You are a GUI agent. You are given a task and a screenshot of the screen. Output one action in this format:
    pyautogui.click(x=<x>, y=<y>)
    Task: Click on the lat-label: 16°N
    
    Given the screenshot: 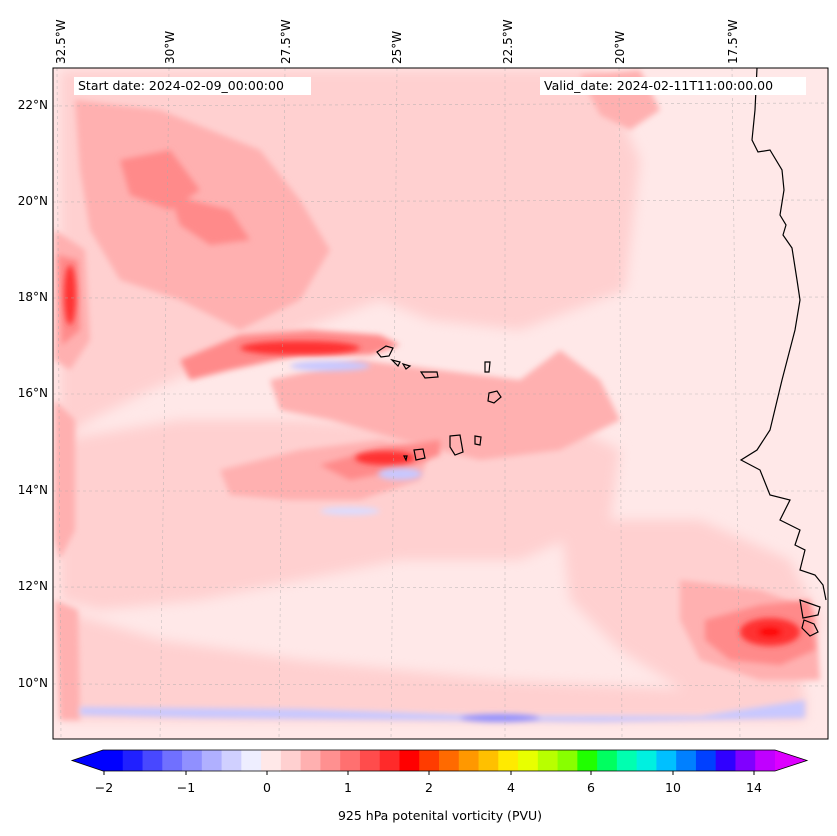 What is the action you would take?
    pyautogui.click(x=32, y=393)
    